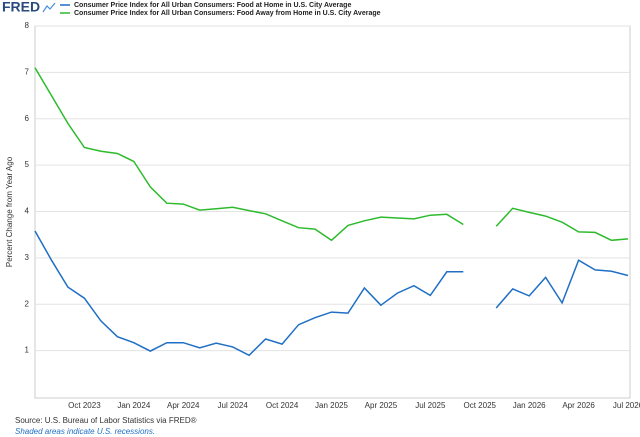 This screenshot has height=437, width=640. Describe the element at coordinates (578, 405) in the screenshot. I see `x-tick-label: Apr 2026` at that location.